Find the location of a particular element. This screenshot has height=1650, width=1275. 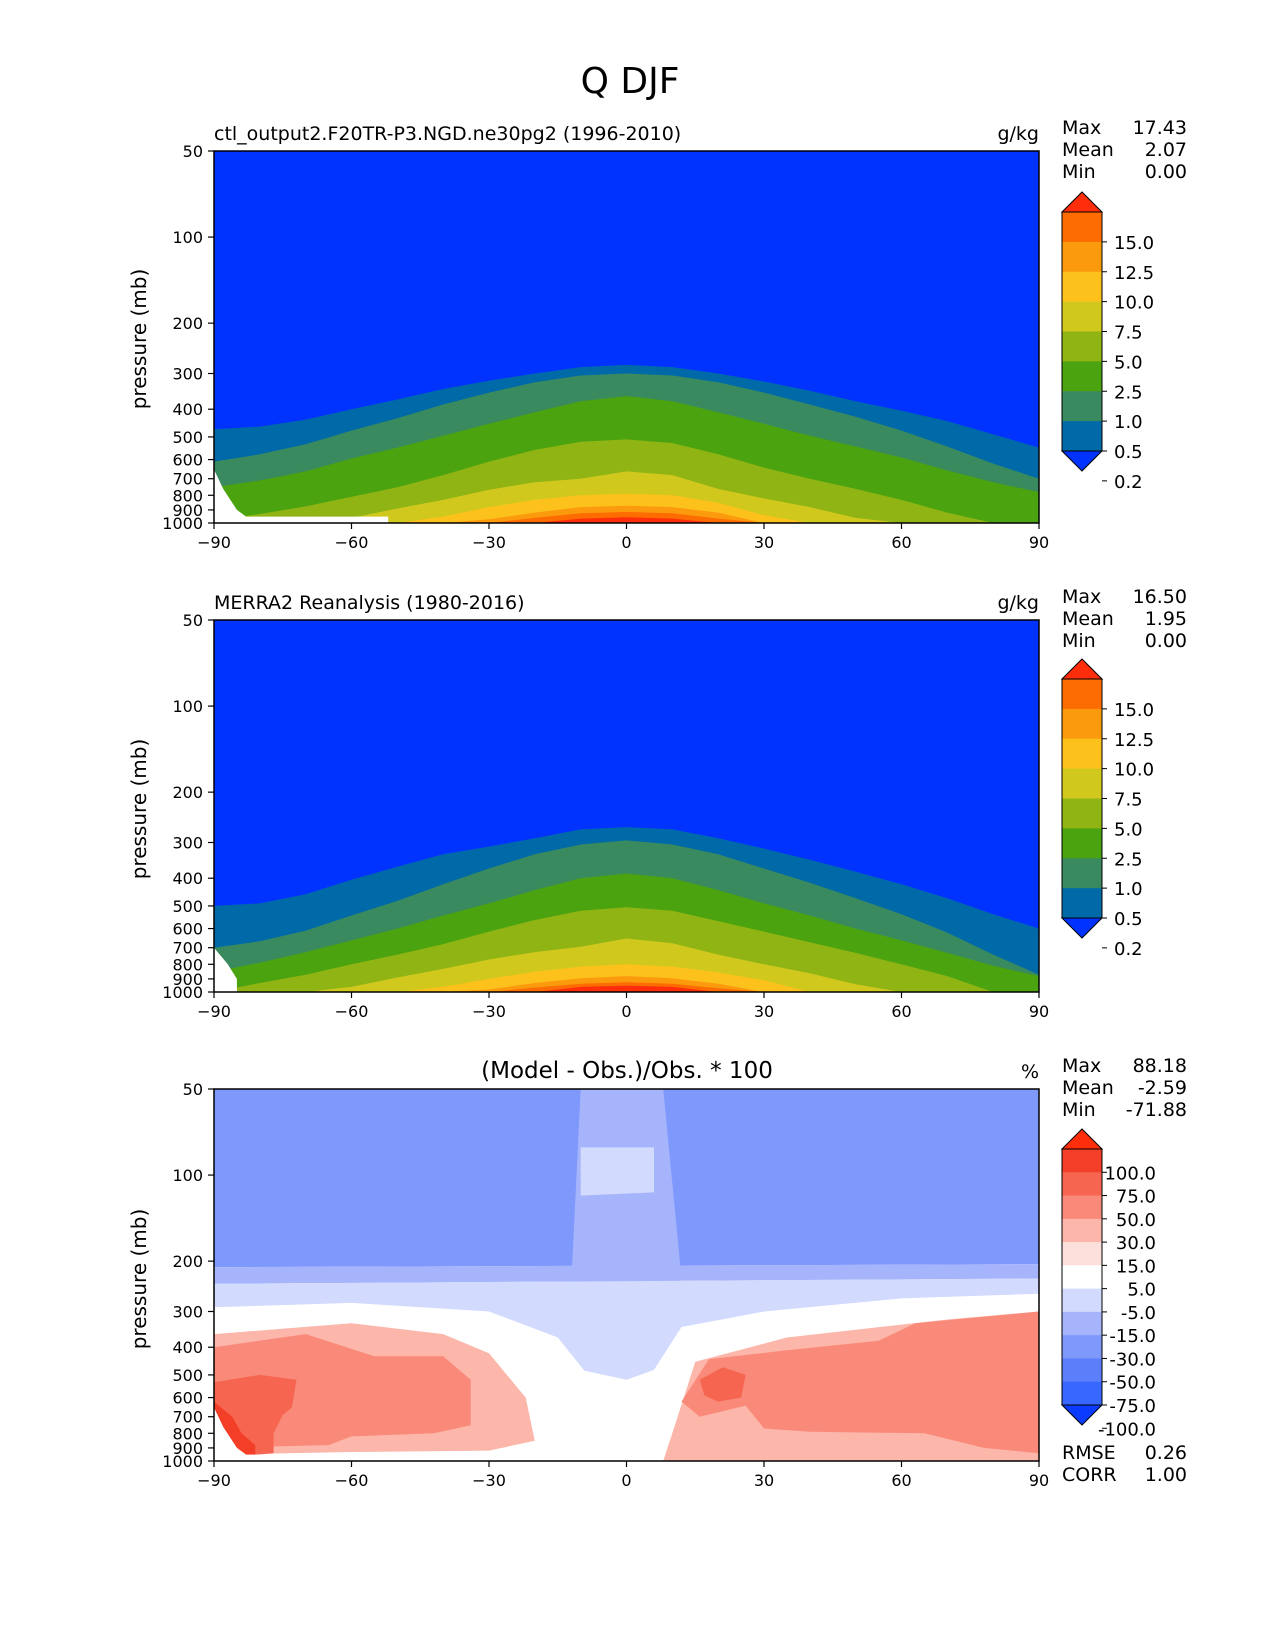

stat-mean-value: 1.95 is located at coordinates (1166, 619).